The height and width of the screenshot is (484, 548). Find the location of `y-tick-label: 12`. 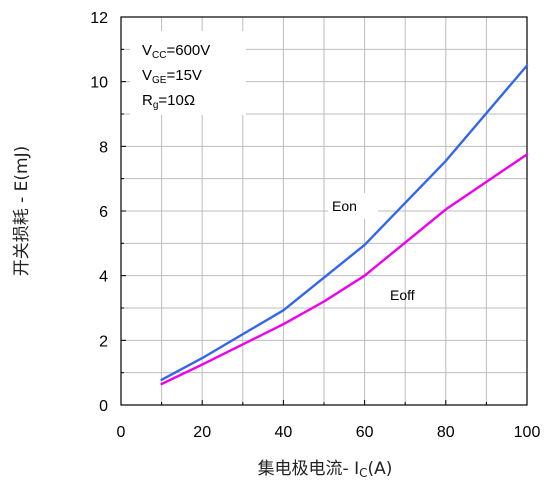

y-tick-label: 12 is located at coordinates (99, 18).